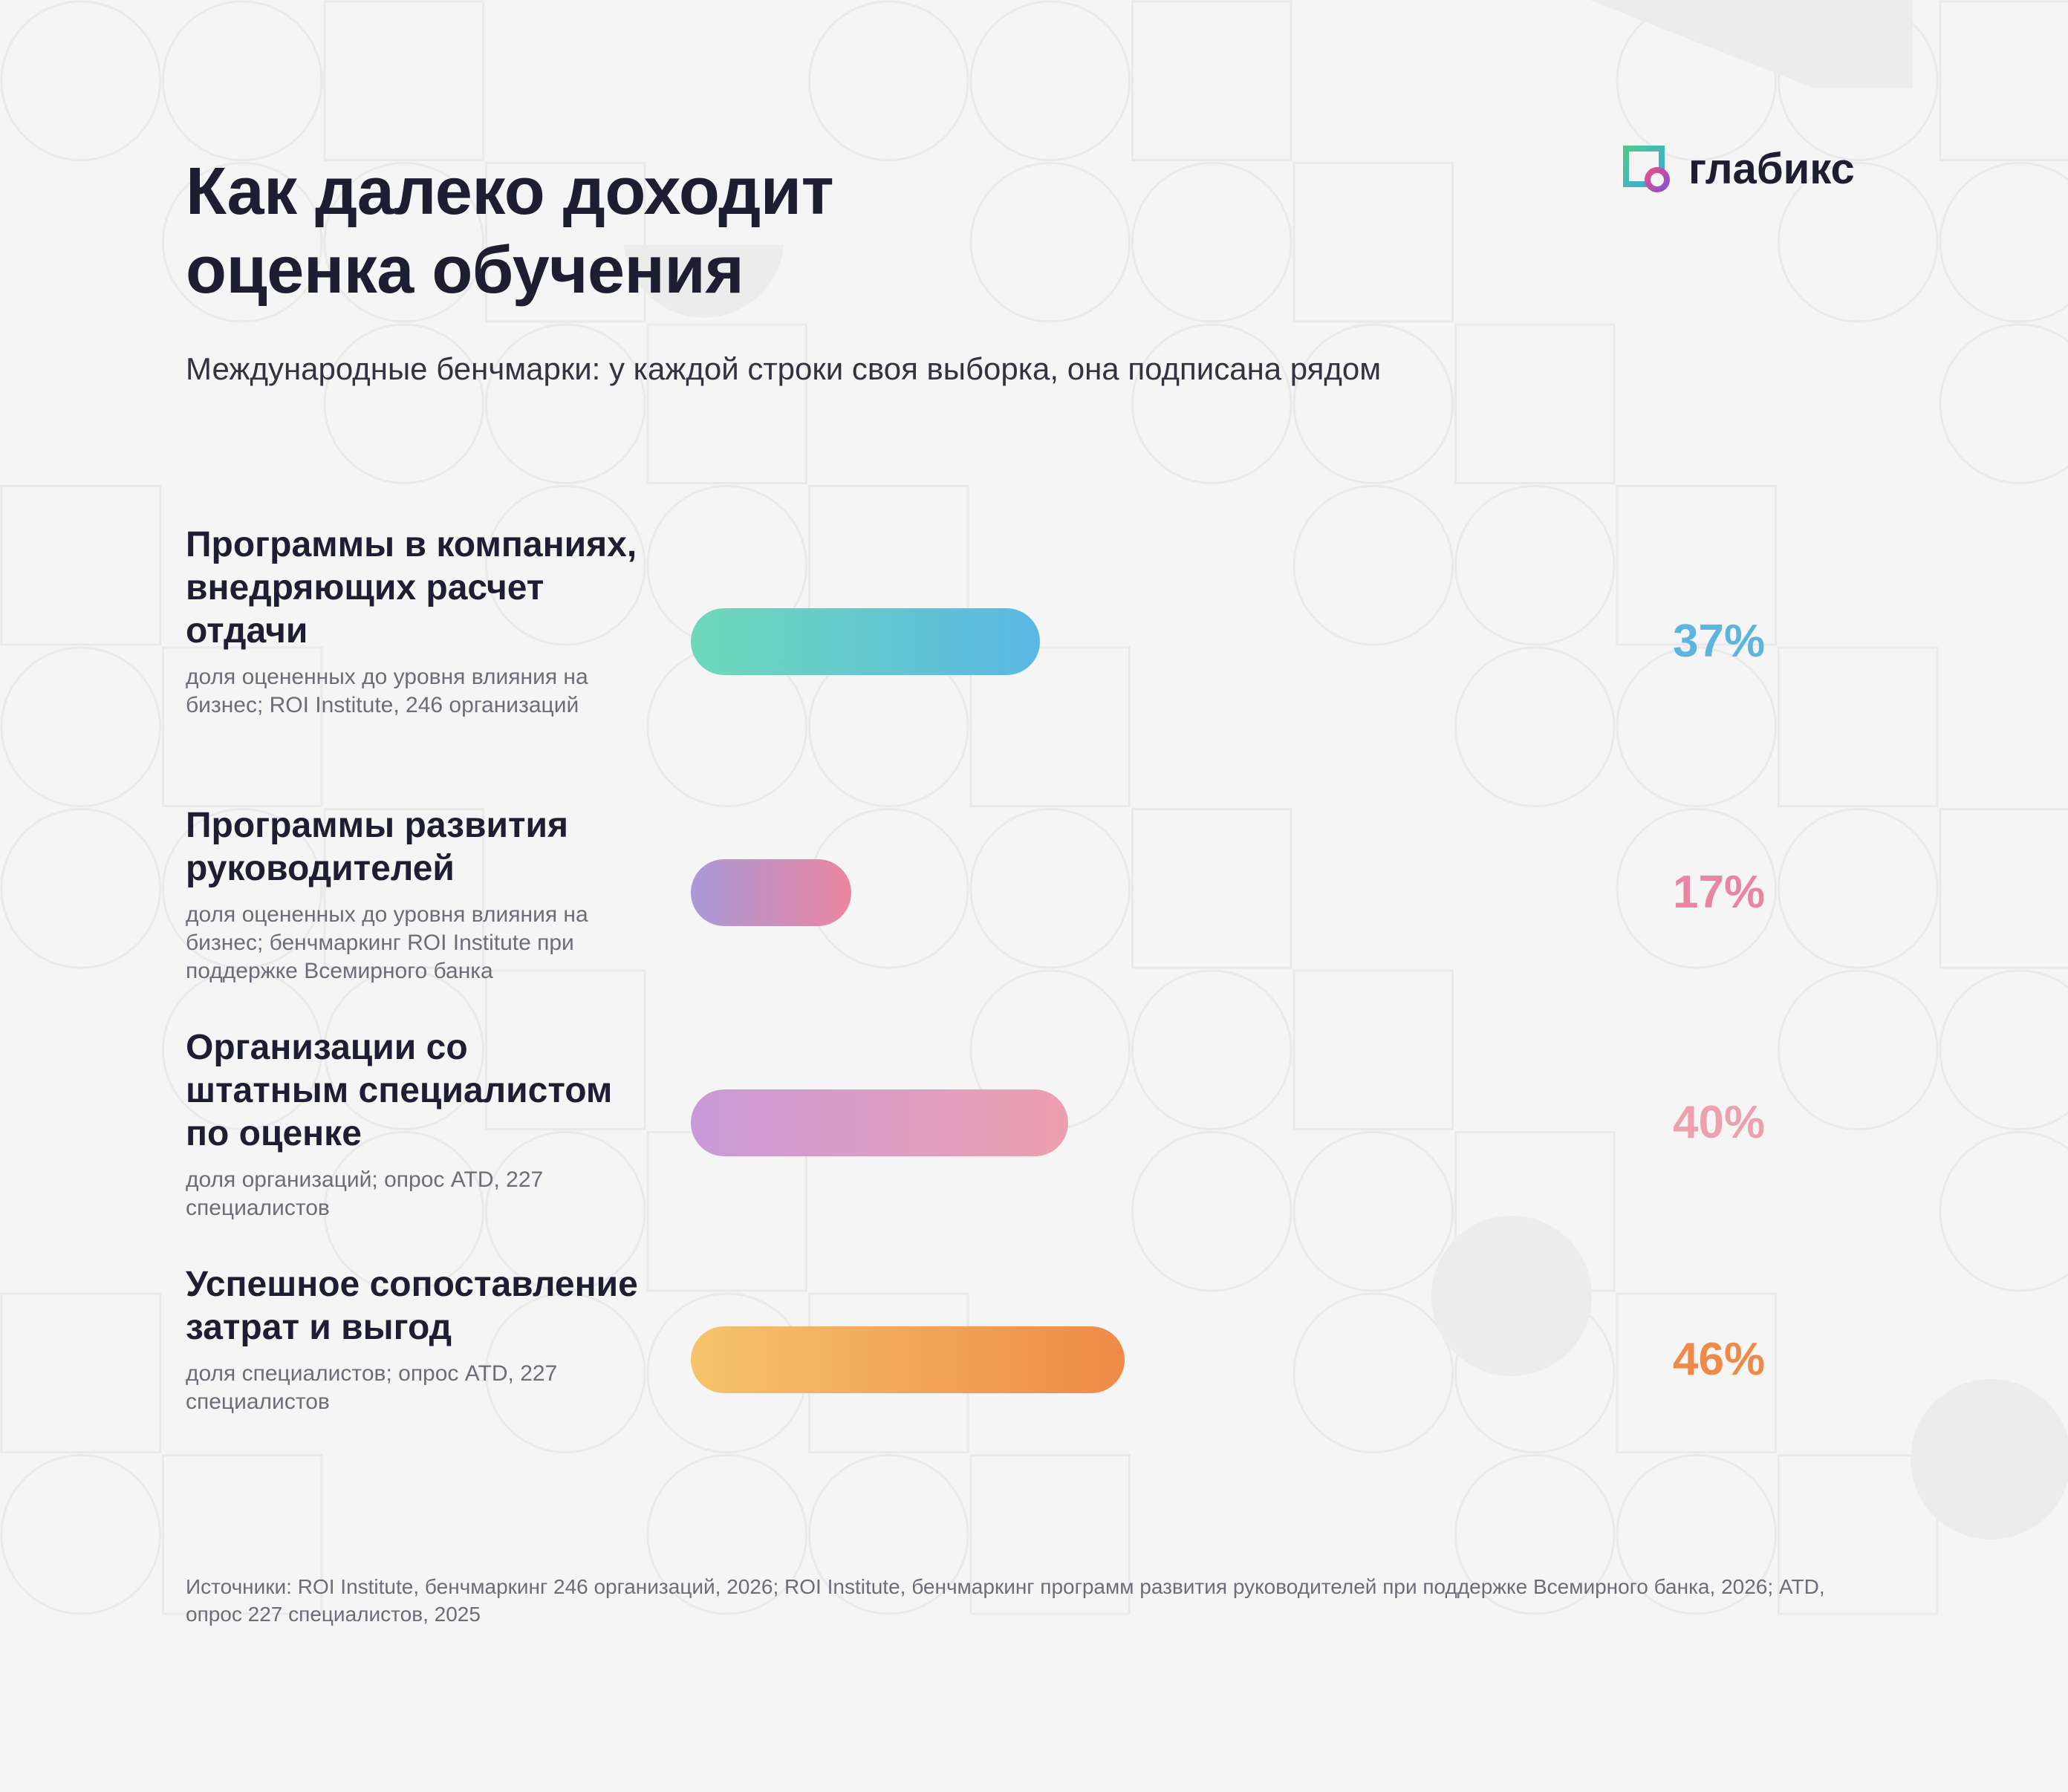 This screenshot has width=2068, height=1792. What do you see at coordinates (1719, 892) in the screenshot?
I see `value-label: 17%` at bounding box center [1719, 892].